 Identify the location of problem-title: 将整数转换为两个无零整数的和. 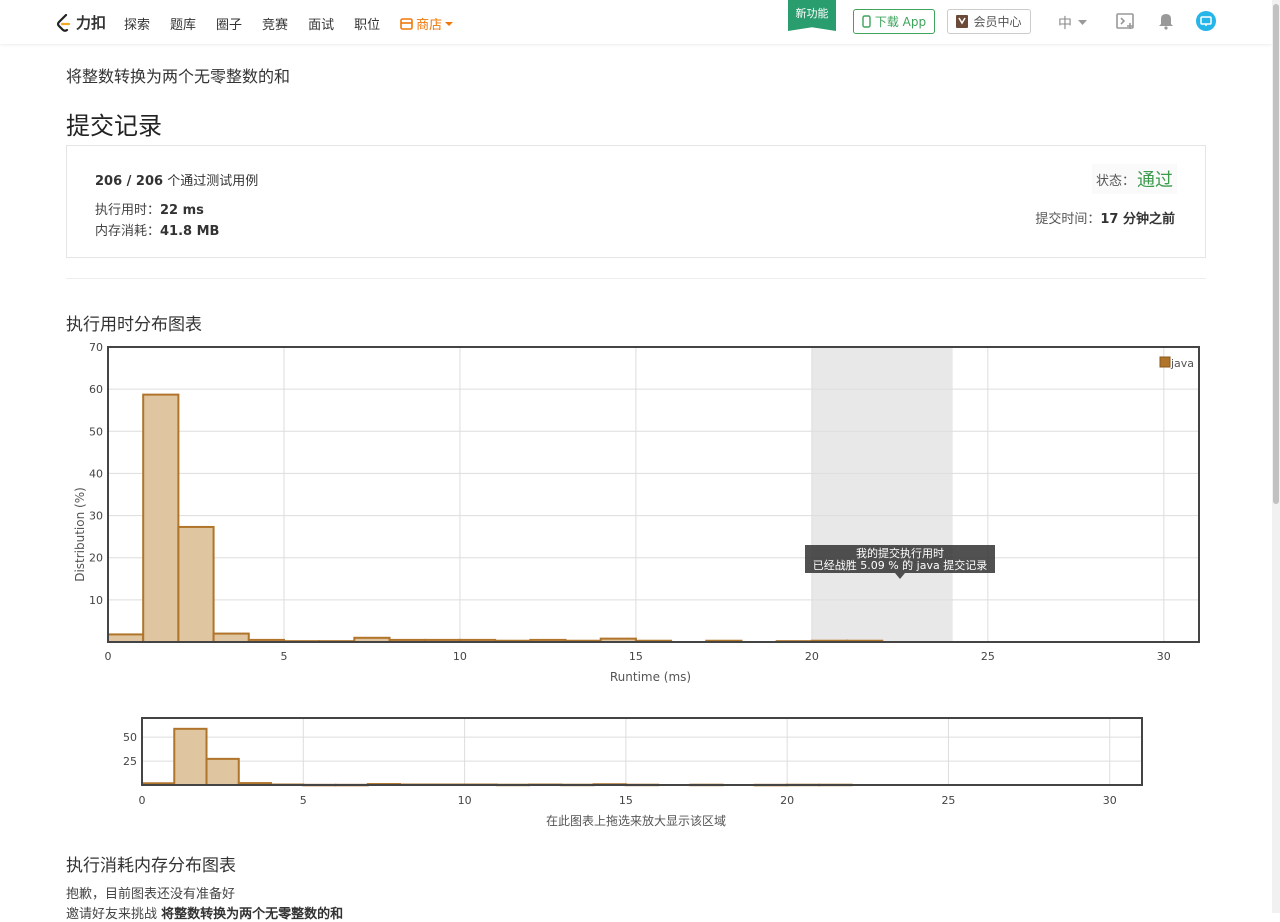
(178, 76).